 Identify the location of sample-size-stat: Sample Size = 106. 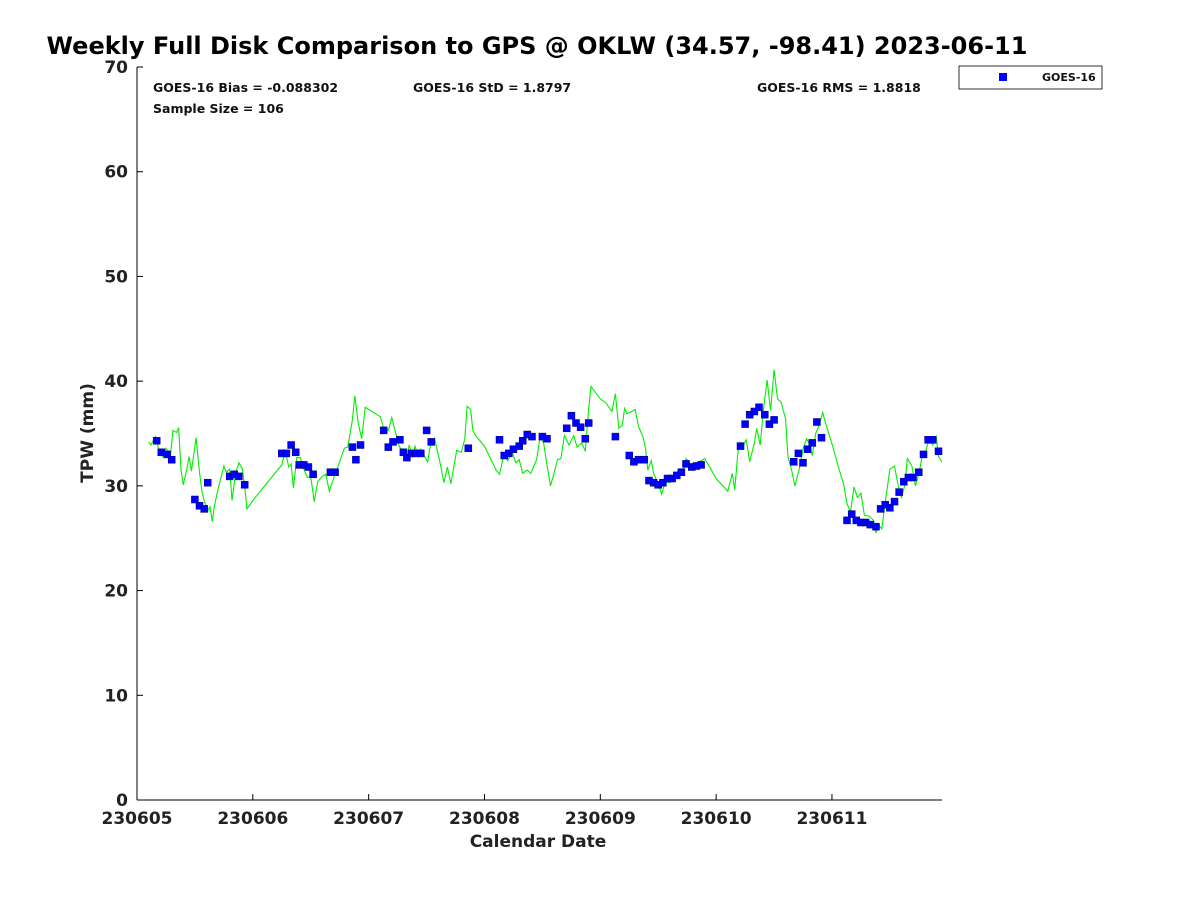
(218, 108).